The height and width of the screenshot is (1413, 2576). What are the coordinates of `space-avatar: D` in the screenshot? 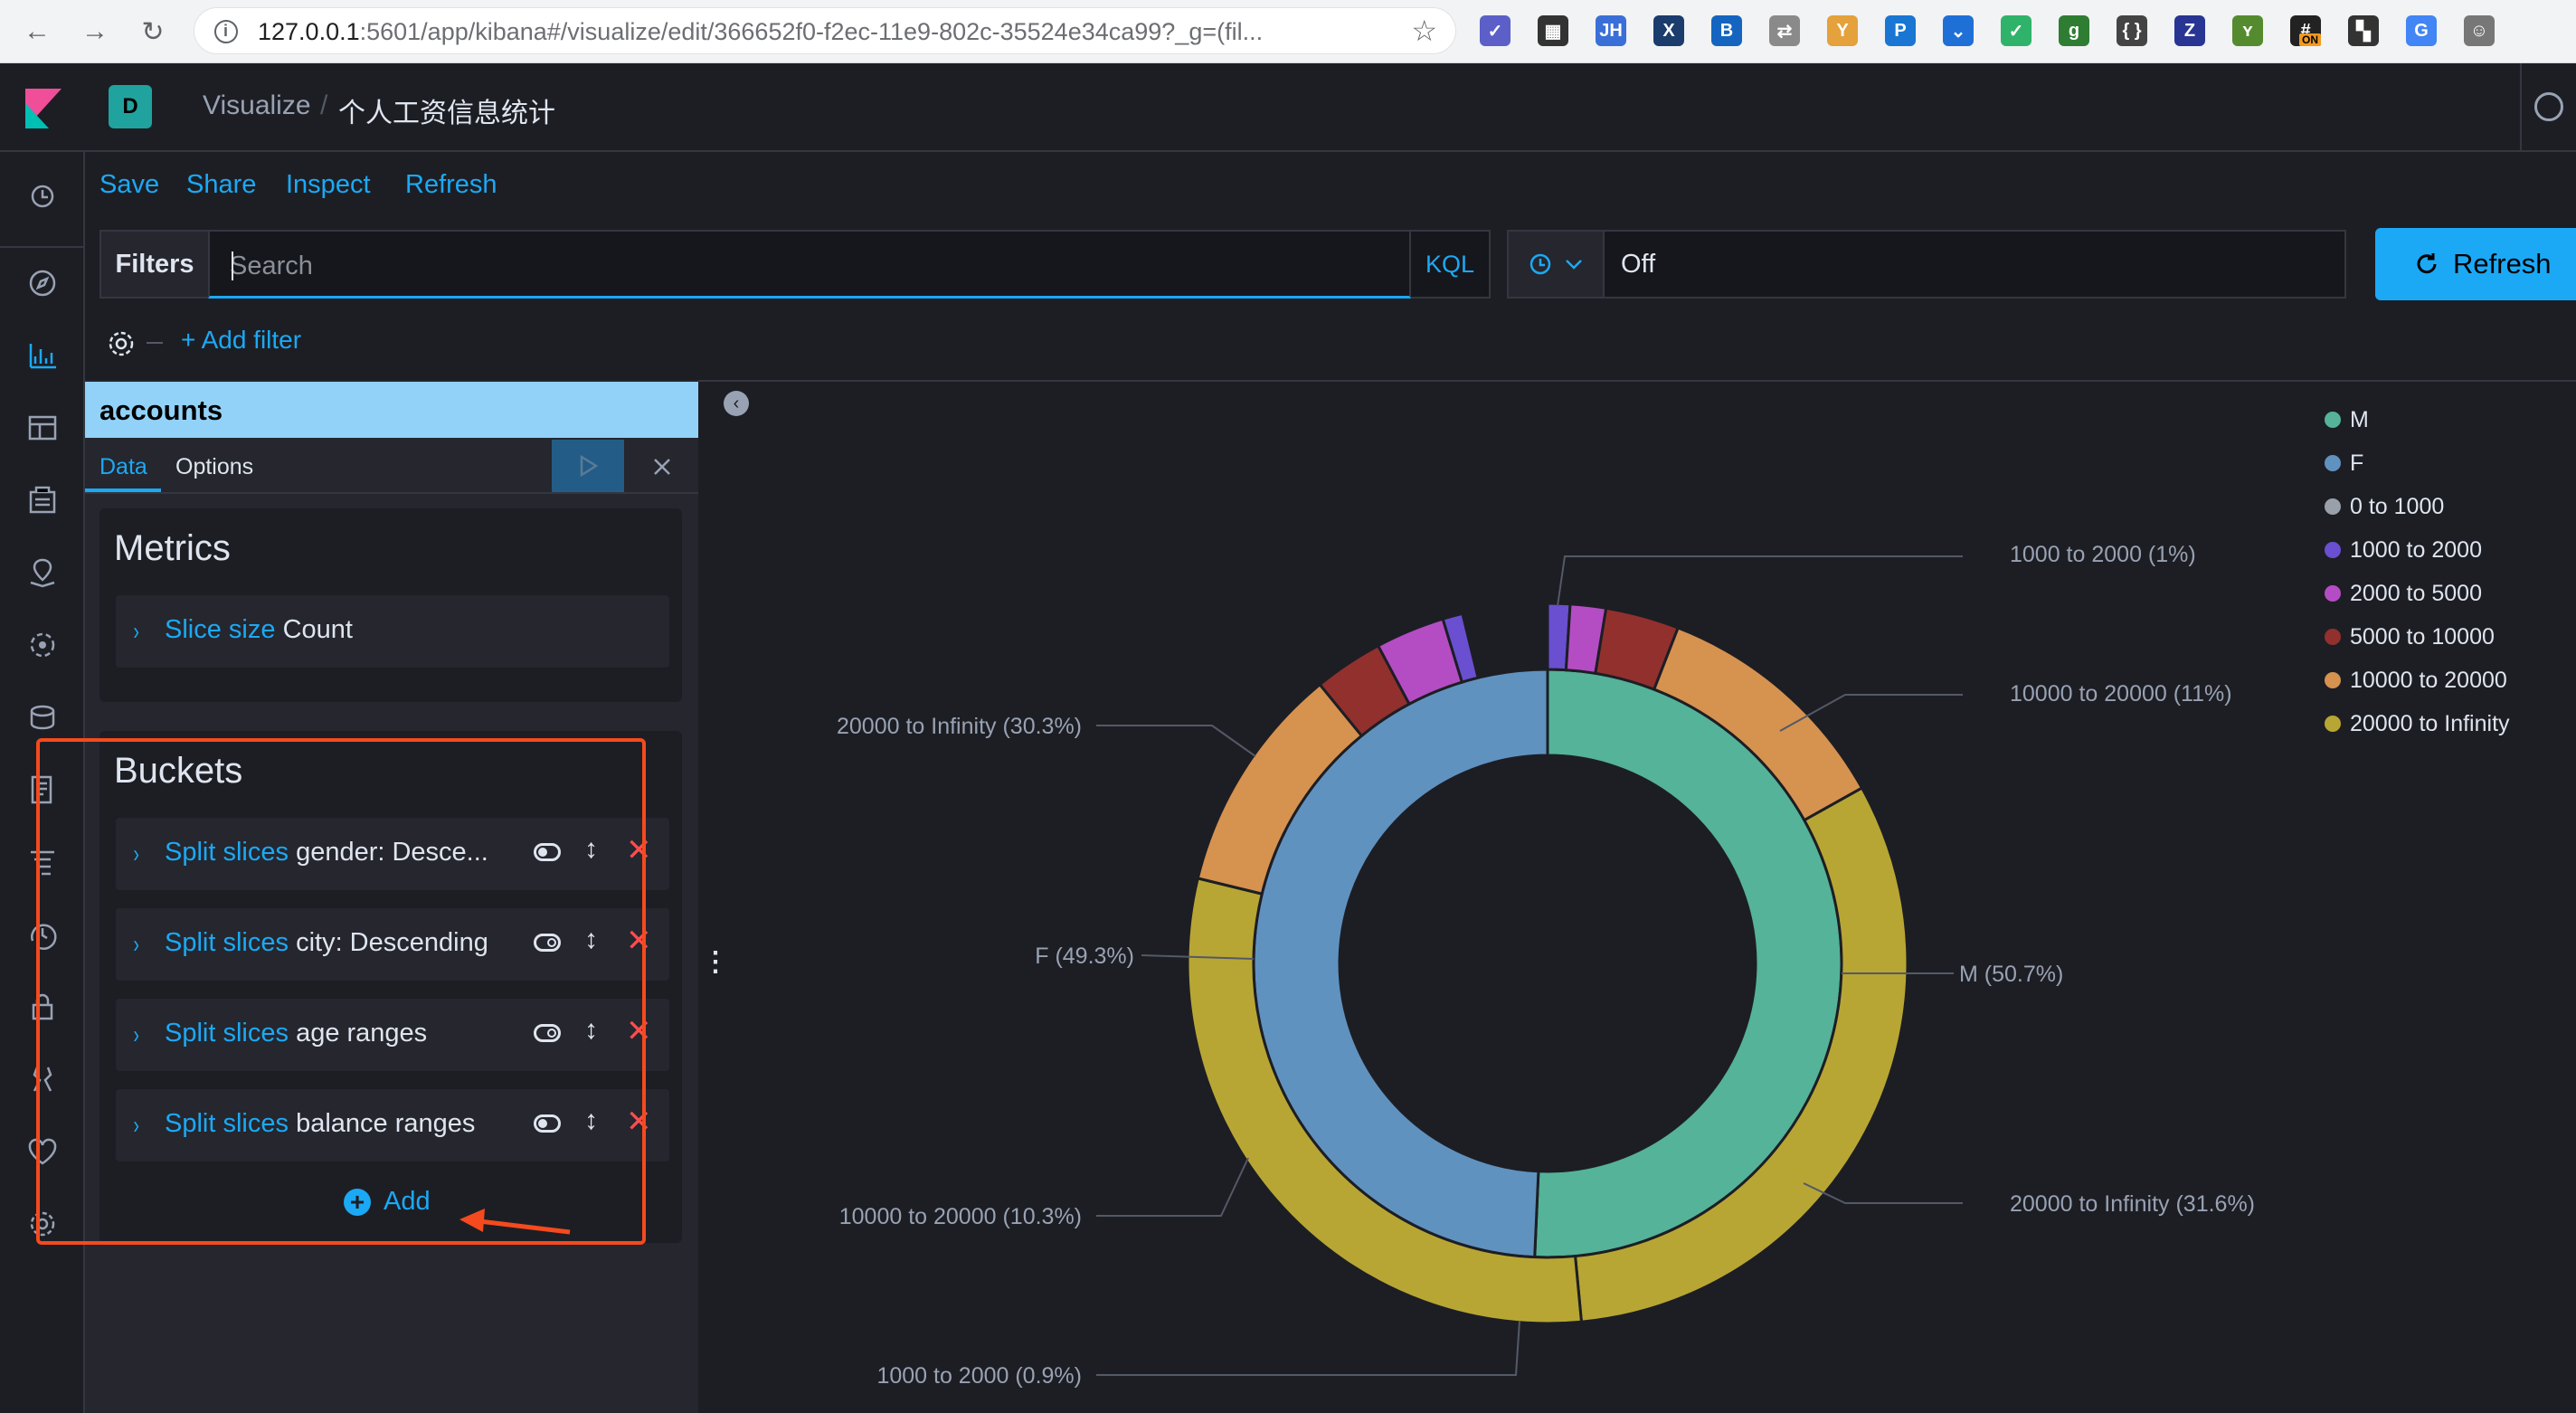 It's located at (130, 106).